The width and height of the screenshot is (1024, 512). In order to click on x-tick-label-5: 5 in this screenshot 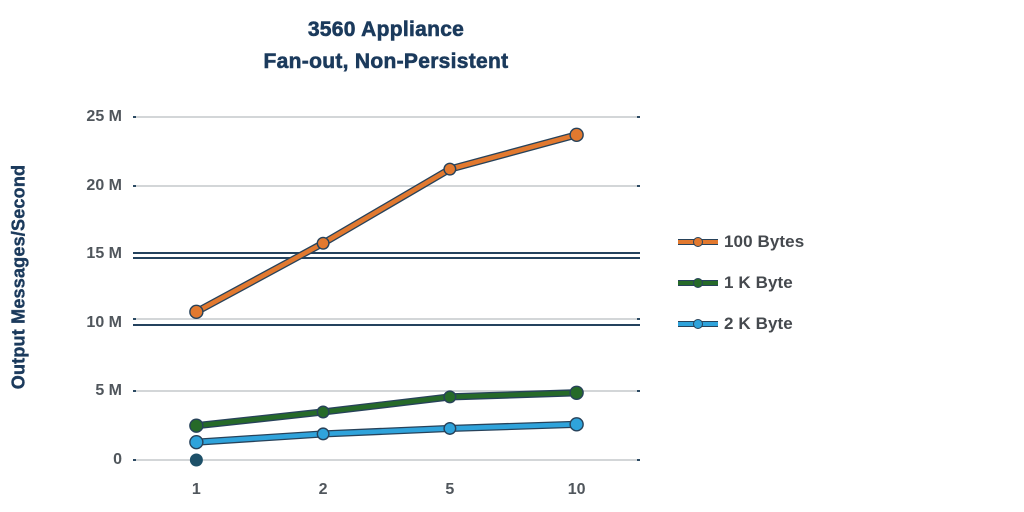, I will do `click(450, 489)`.